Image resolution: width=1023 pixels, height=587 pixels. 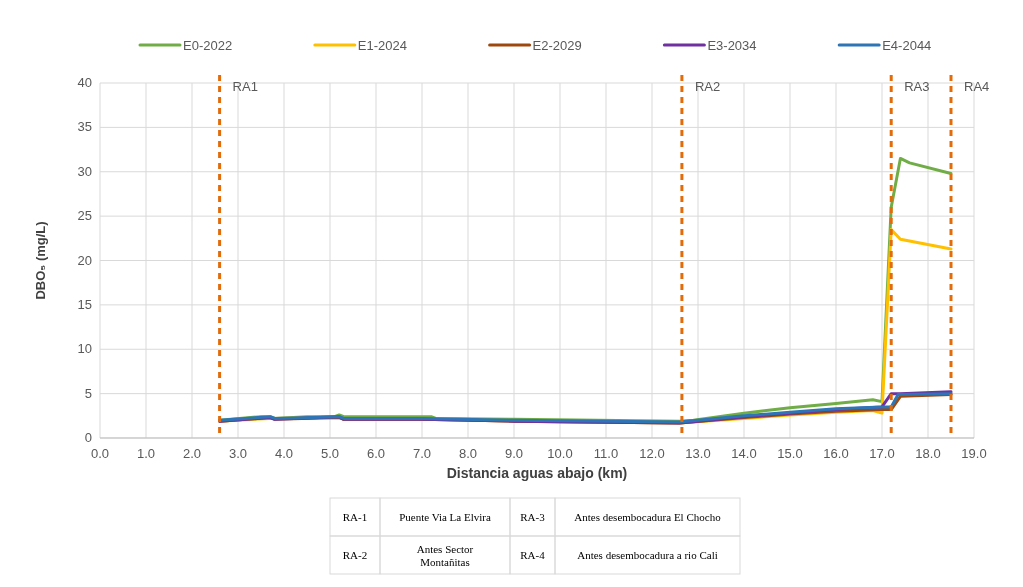 What do you see at coordinates (882, 453) in the screenshot?
I see `x-tick-label: 17.0` at bounding box center [882, 453].